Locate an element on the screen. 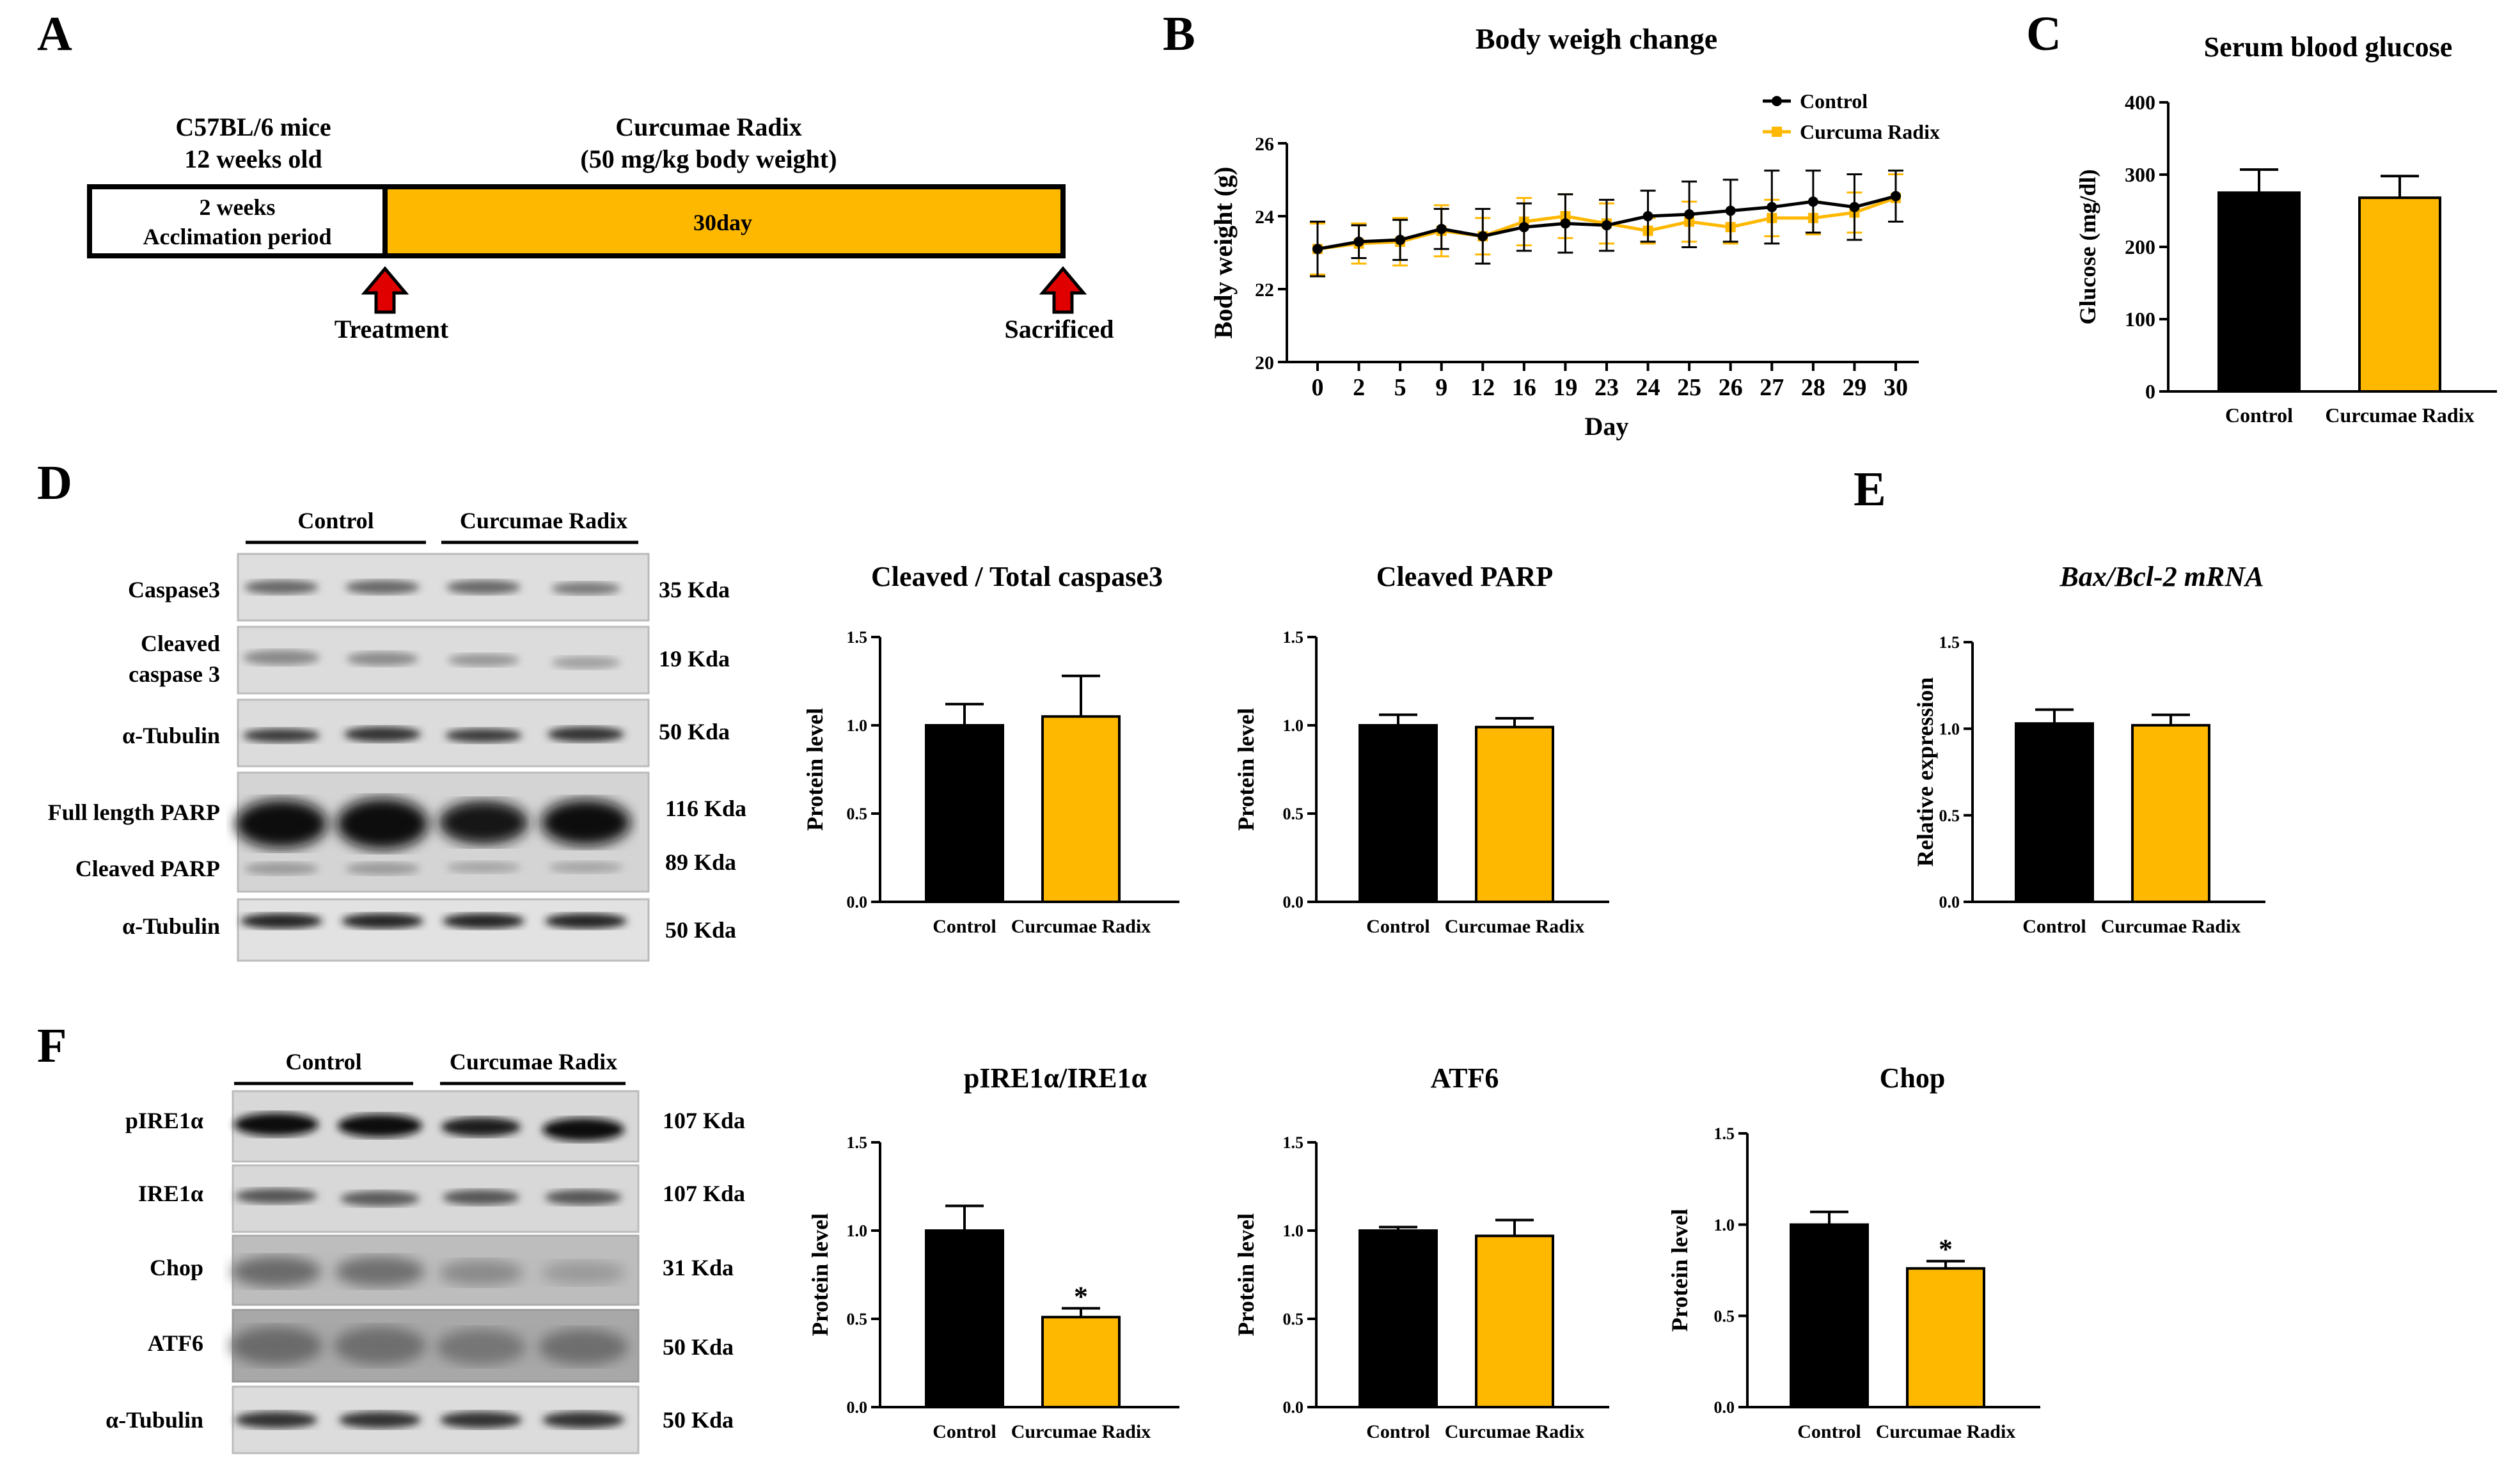 The width and height of the screenshot is (2520, 1473). x-tick-label: 25 is located at coordinates (1689, 387).